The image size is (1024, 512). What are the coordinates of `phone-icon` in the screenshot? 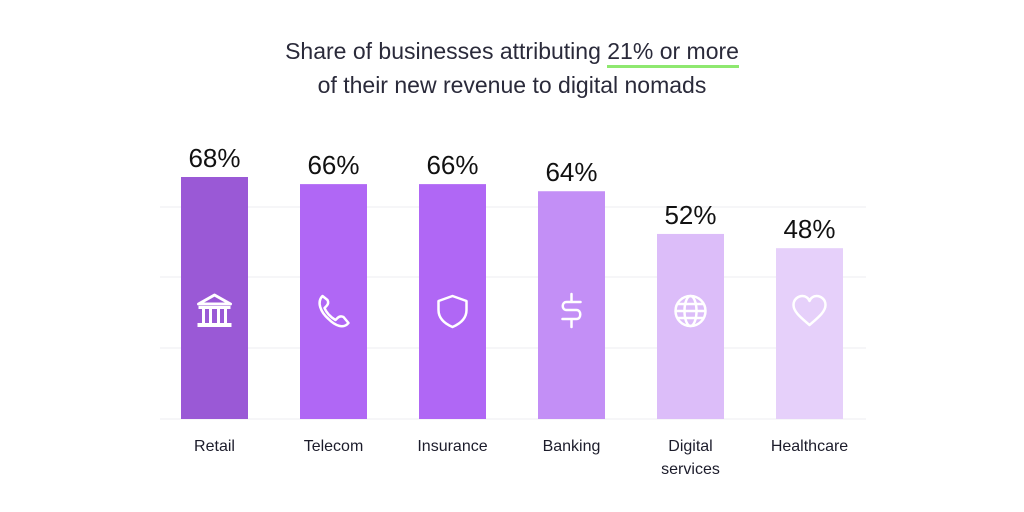 It's located at (334, 311).